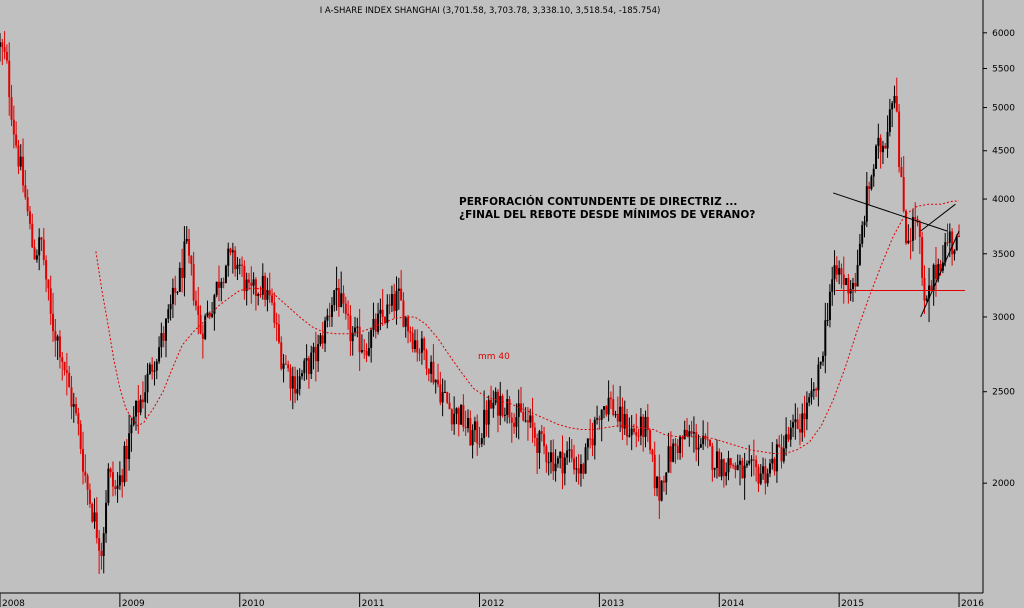 This screenshot has height=608, width=1024. I want to click on trendline-directriz, so click(890, 212).